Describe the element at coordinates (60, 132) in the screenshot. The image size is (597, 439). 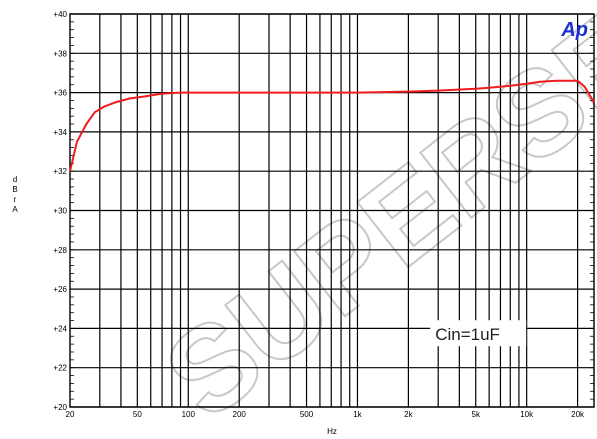
I see `y-tick-label: +34` at that location.